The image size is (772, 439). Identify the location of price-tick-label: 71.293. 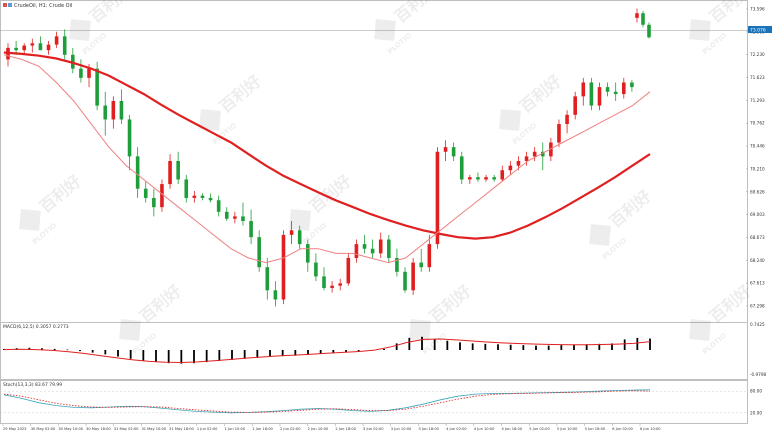
(757, 100).